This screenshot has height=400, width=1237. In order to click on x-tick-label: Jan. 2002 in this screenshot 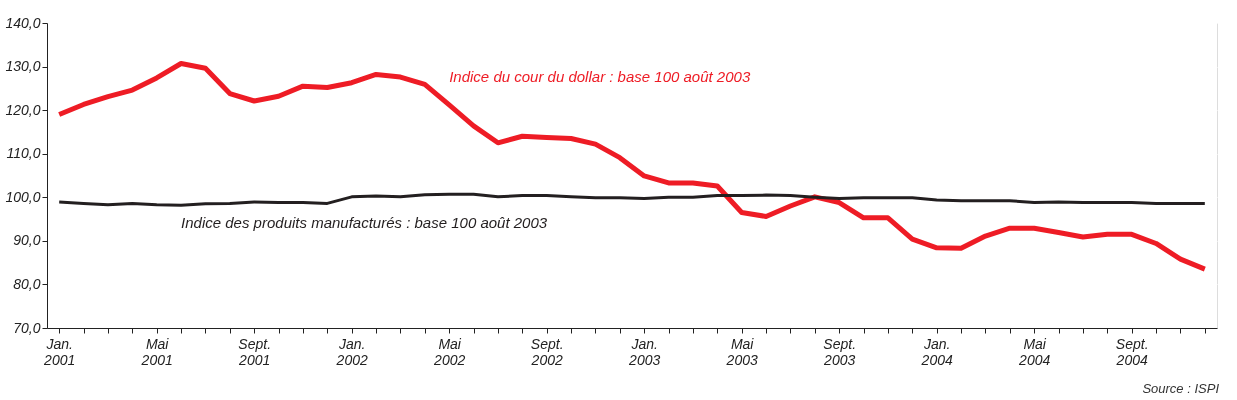, I will do `click(351, 351)`.